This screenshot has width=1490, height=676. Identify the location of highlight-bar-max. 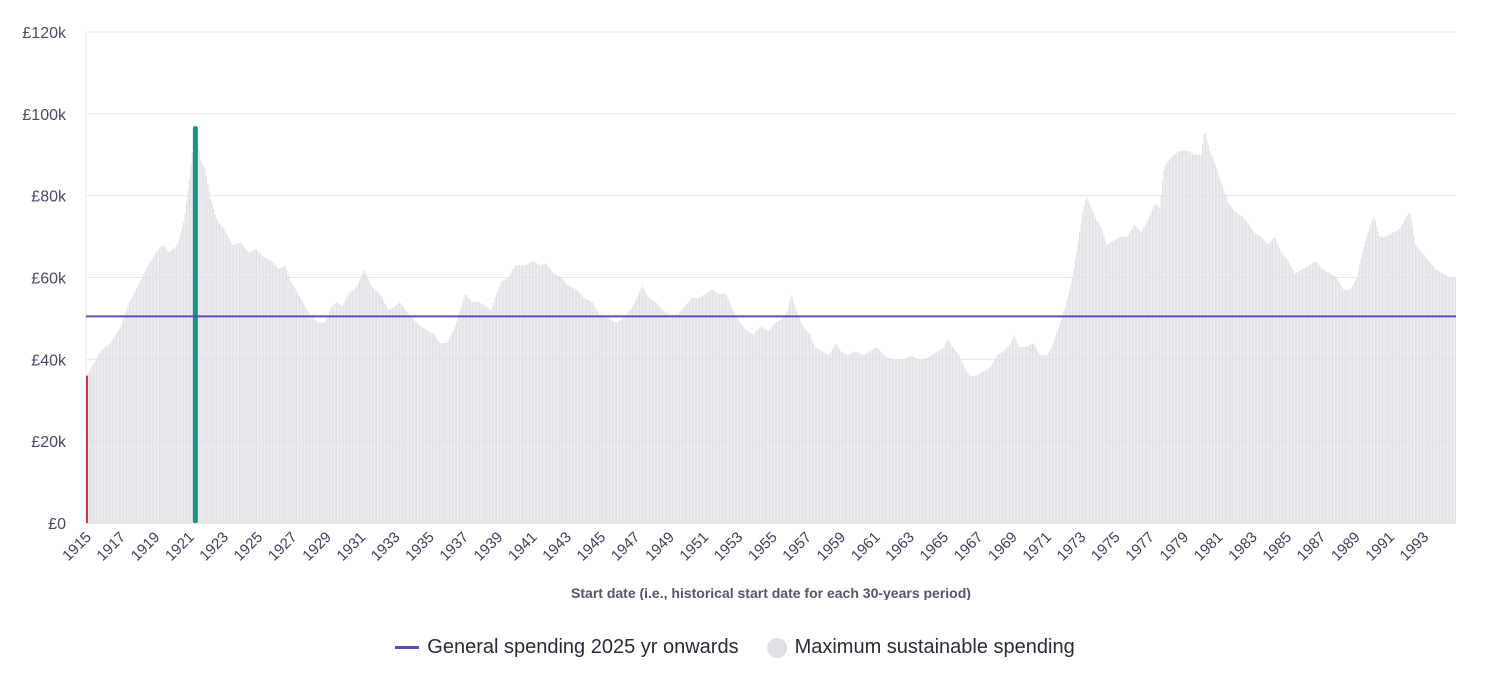
(195, 325).